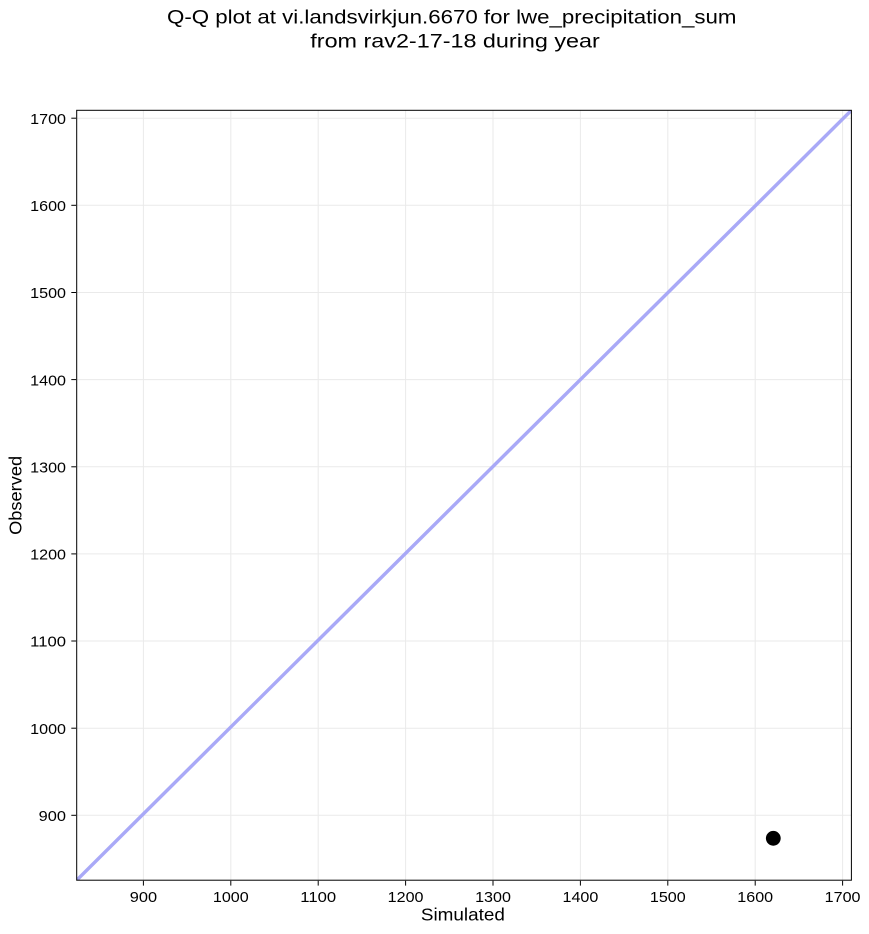 The width and height of the screenshot is (869, 934). Describe the element at coordinates (455, 41) in the screenshot. I see `svg-text: from rav2-17-18 during year` at that location.